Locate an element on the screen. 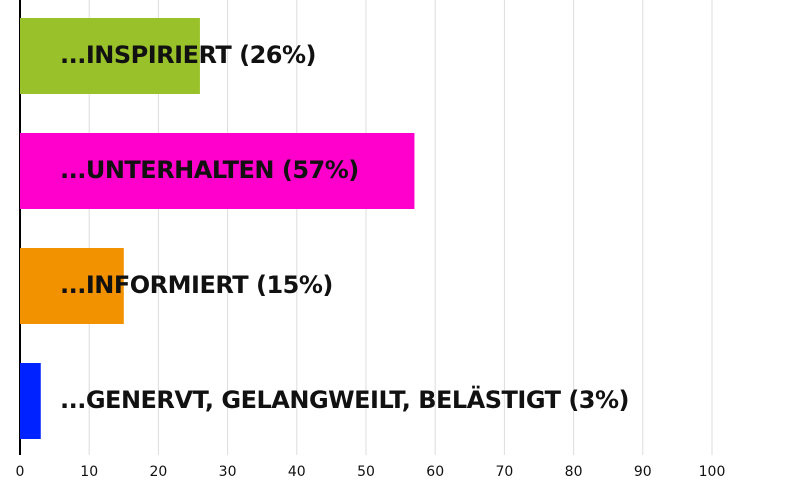  x-tick-label: 0 is located at coordinates (20, 472).